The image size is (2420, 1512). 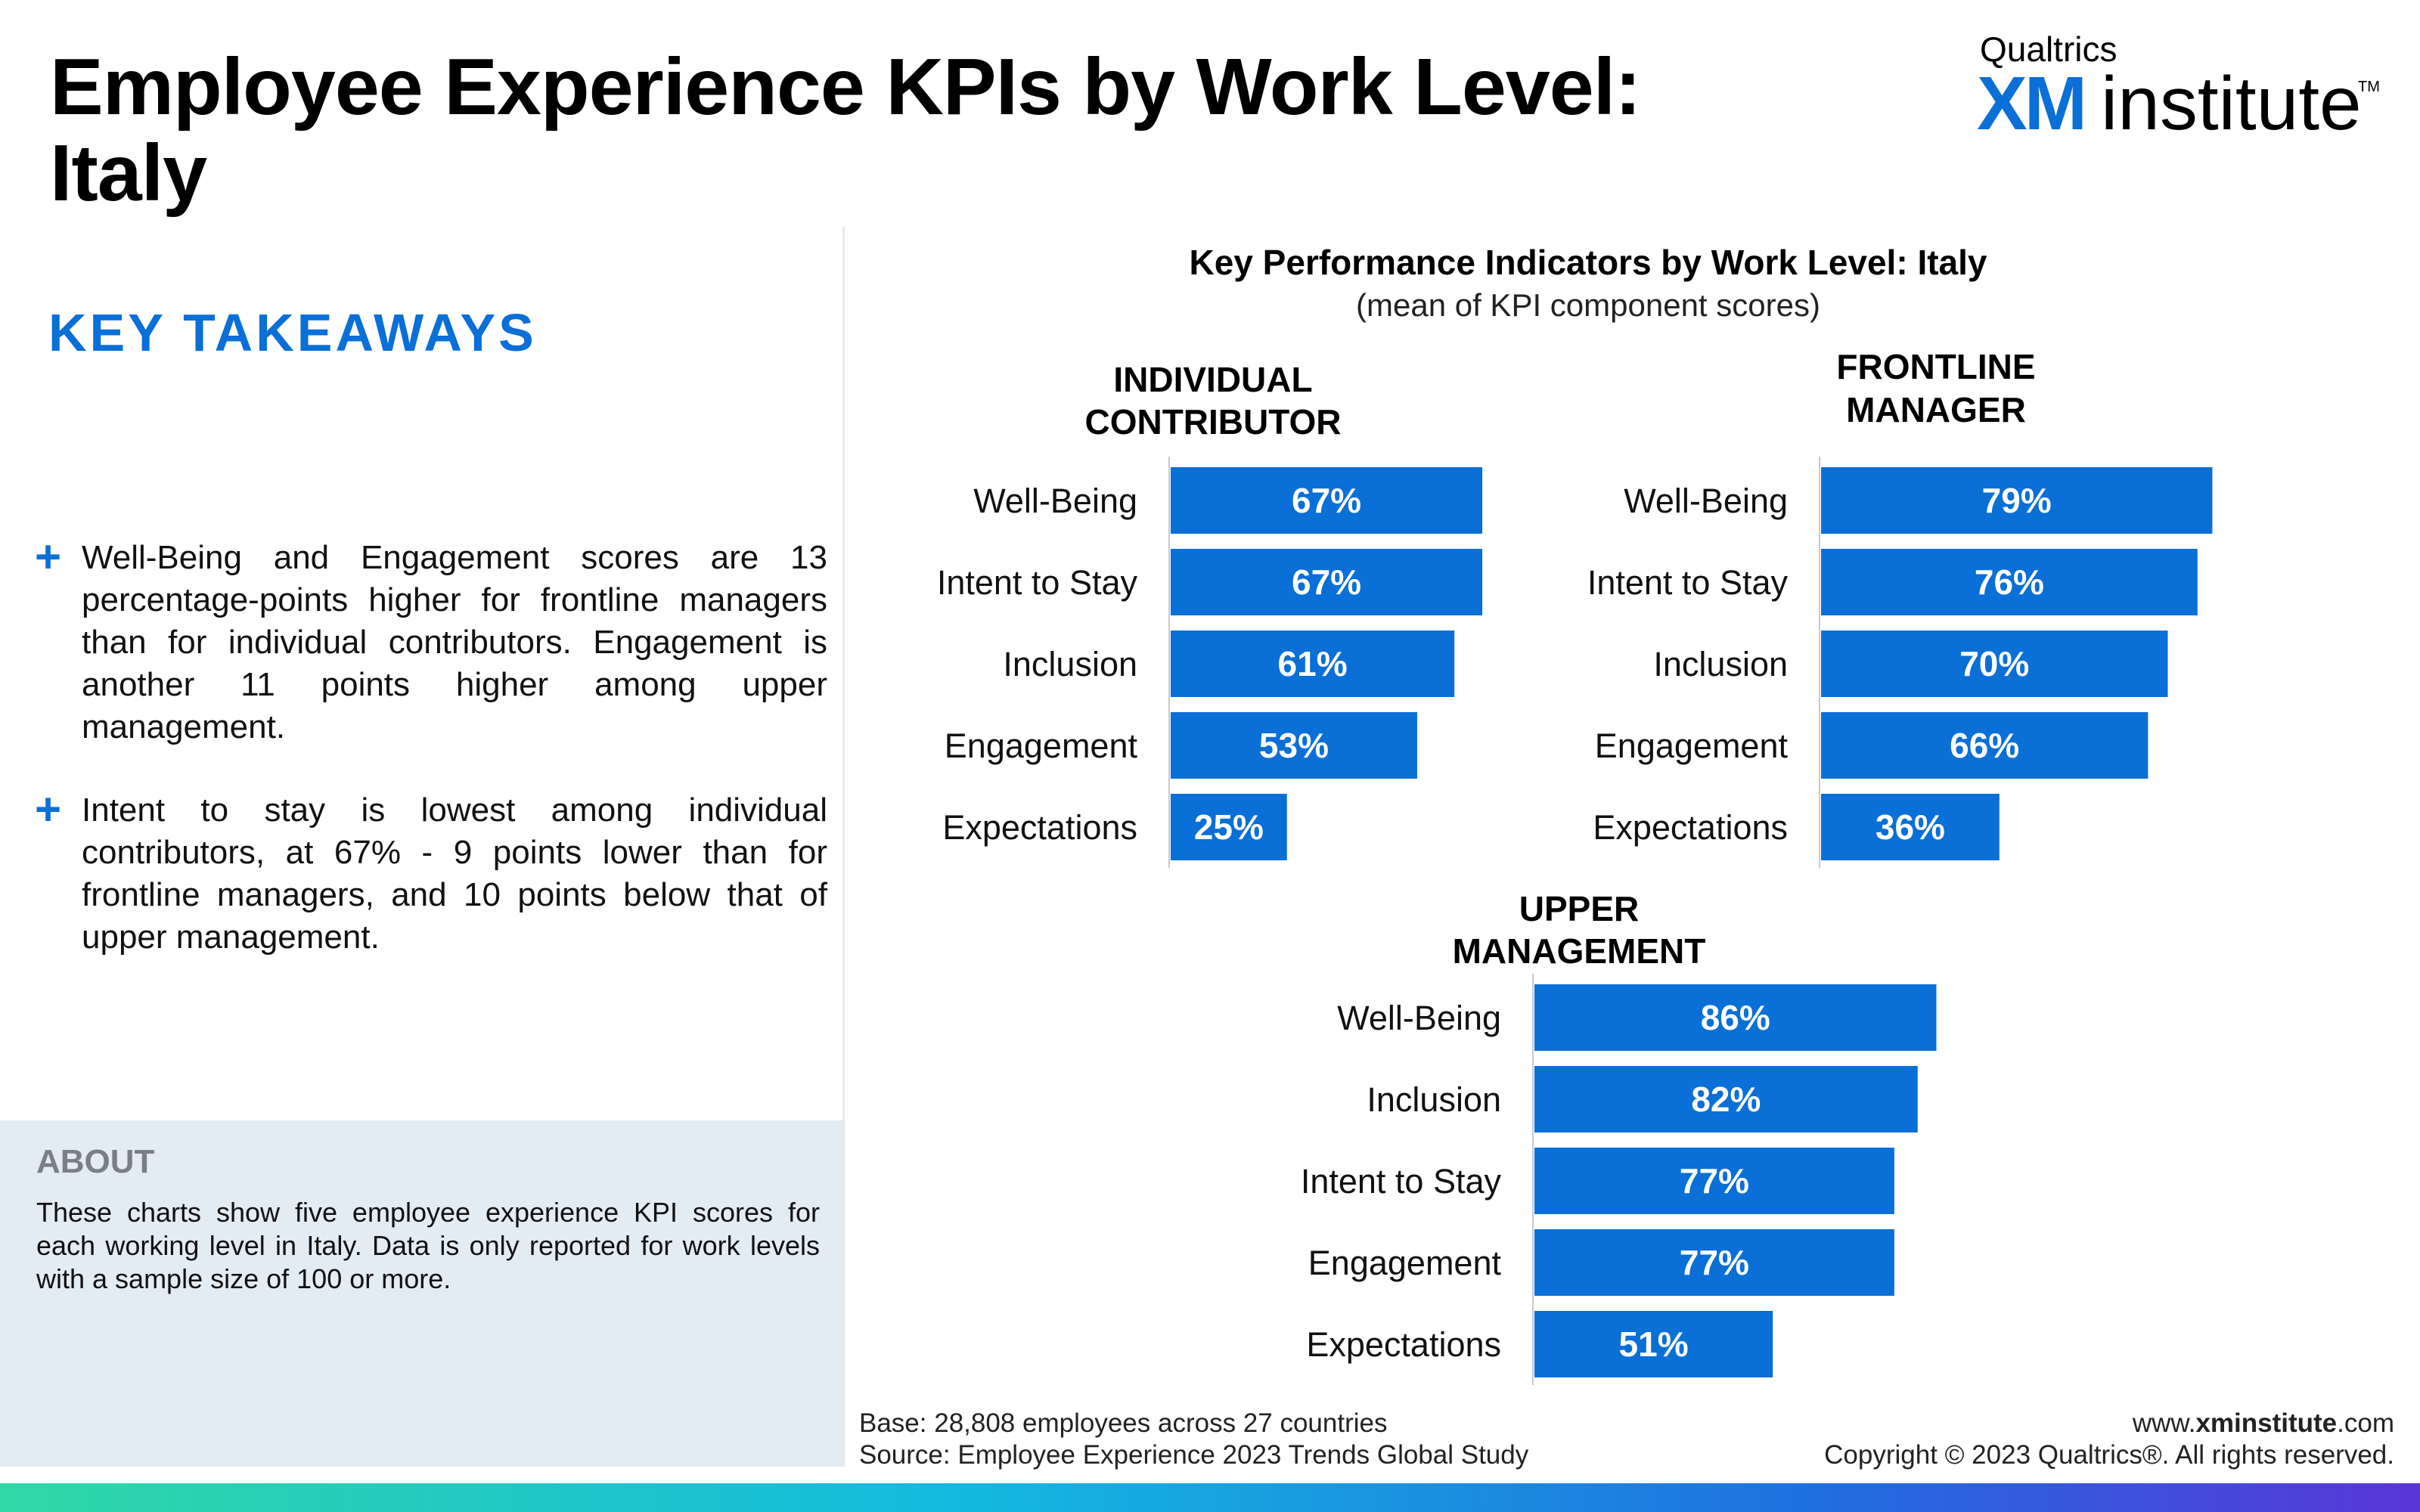 I want to click on brand-gradient-bar, so click(x=1210, y=1497).